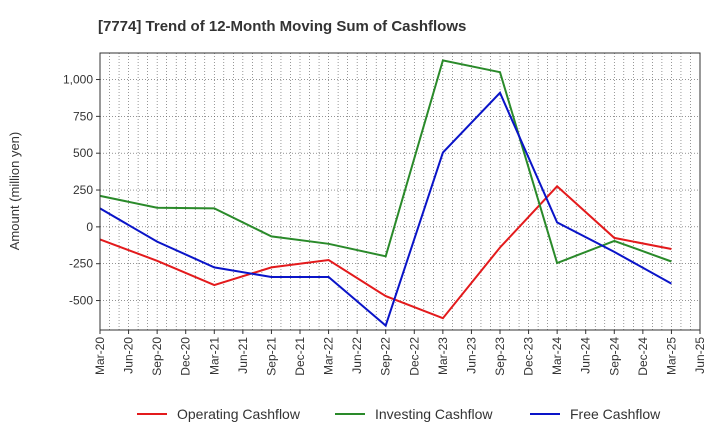 This screenshot has height=440, width=720. I want to click on x-tick-label: Sep-22, so click(386, 356).